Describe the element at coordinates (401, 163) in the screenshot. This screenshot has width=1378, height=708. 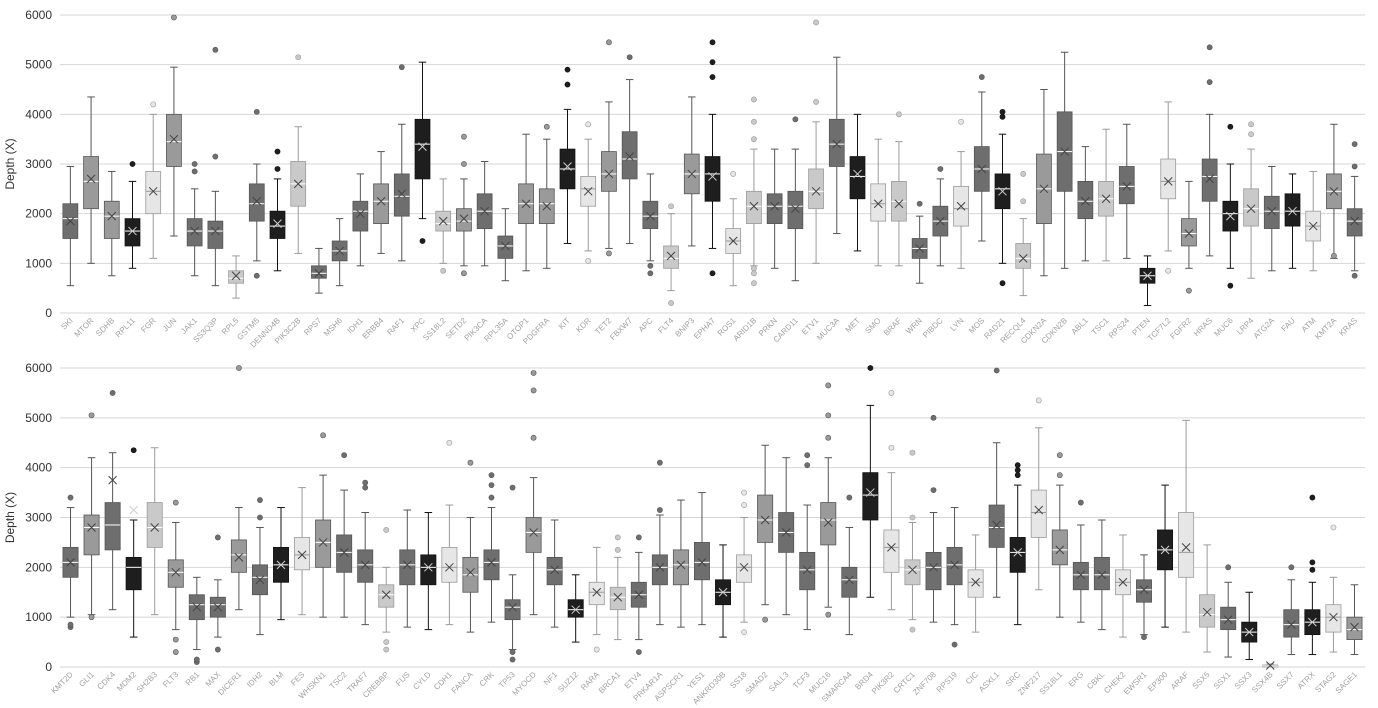
I see `box-raf1` at that location.